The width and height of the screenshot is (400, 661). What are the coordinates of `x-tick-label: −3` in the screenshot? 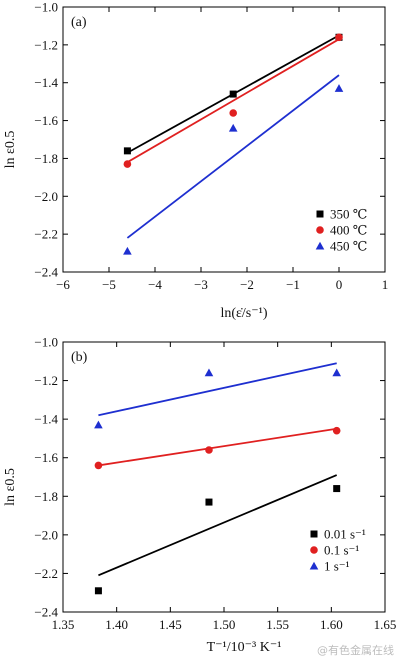 It's located at (201, 284).